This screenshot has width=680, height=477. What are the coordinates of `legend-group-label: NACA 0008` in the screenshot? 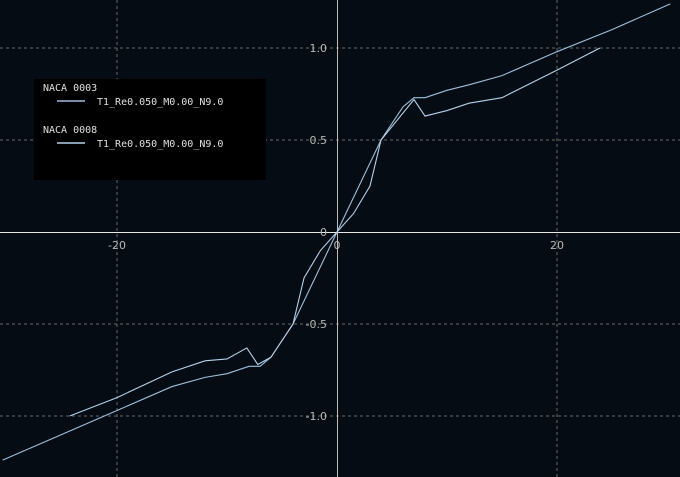 It's located at (70, 130).